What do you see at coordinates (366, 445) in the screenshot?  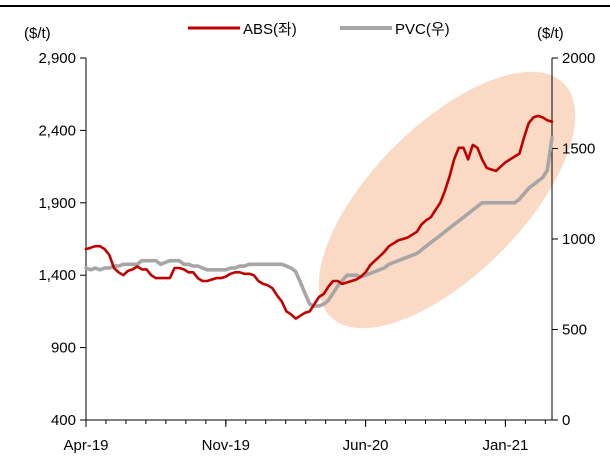 I see `x-tick-label: Jun-20` at bounding box center [366, 445].